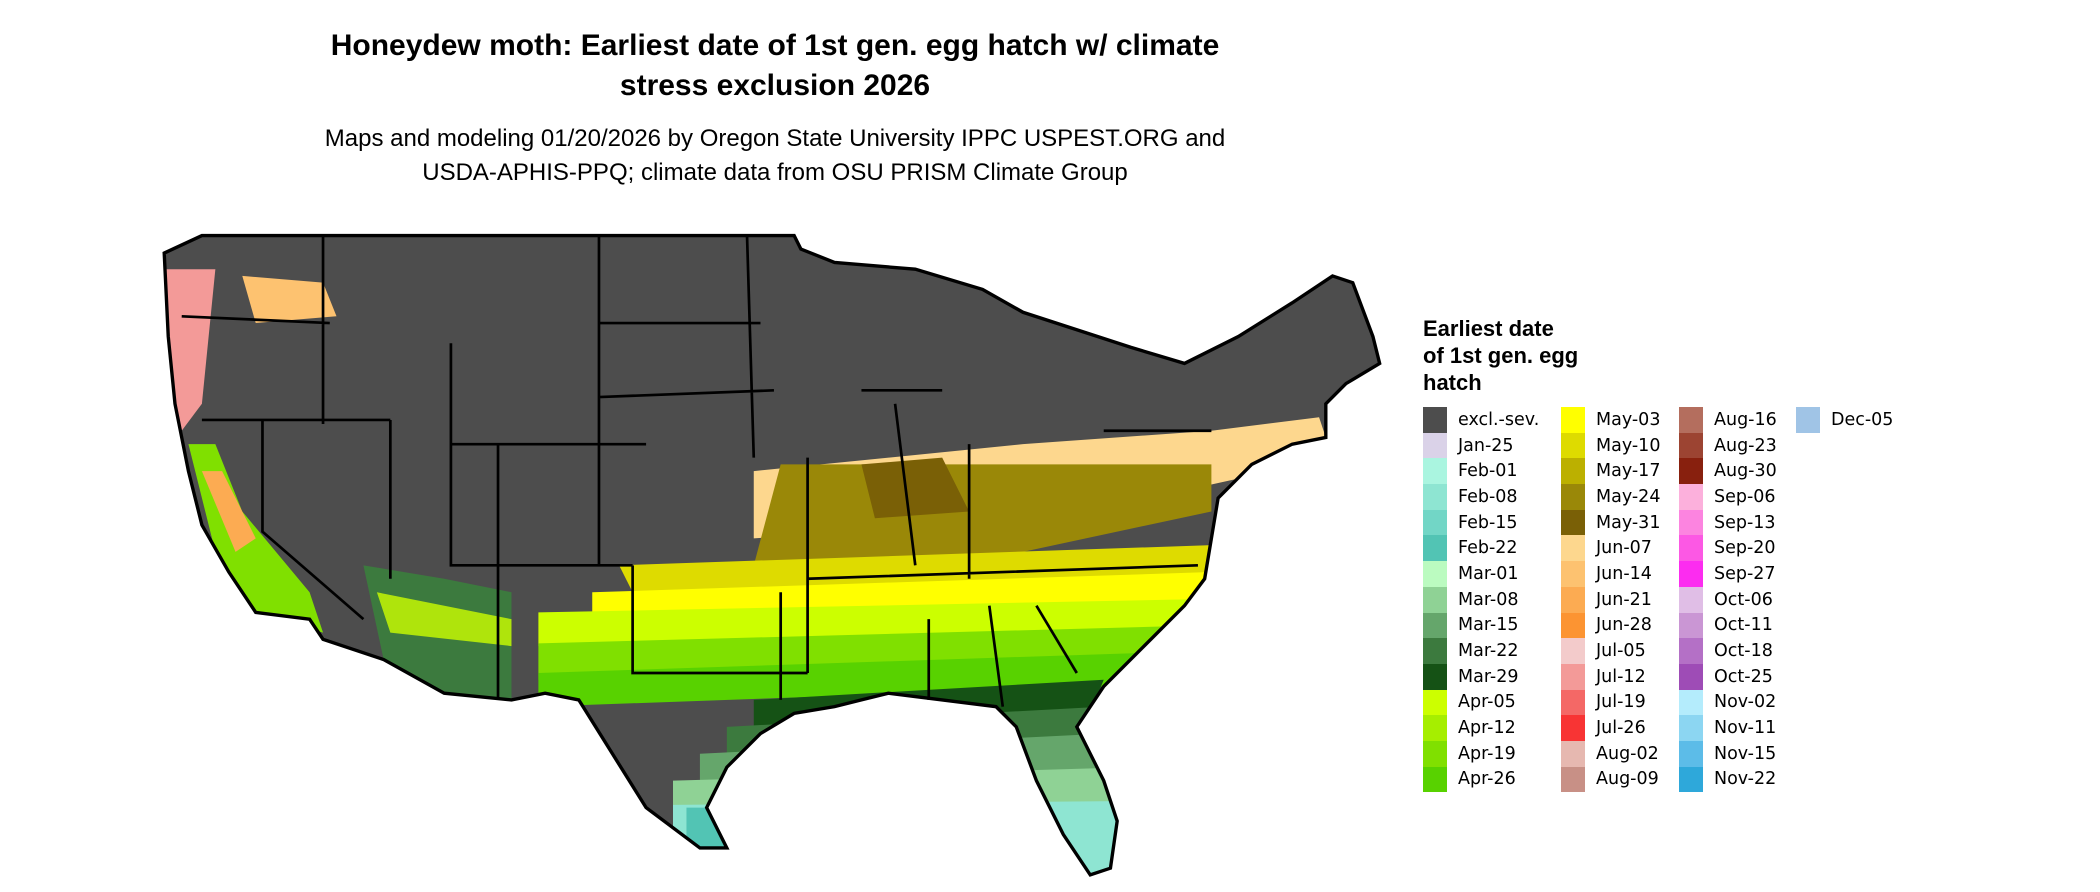 Image resolution: width=2100 pixels, height=892 pixels. I want to click on legend-item: Feb-22, so click(1481, 548).